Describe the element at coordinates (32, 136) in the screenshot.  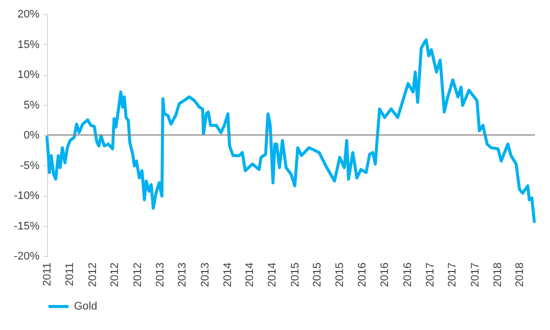
I see `y-tick-label: 0%` at that location.